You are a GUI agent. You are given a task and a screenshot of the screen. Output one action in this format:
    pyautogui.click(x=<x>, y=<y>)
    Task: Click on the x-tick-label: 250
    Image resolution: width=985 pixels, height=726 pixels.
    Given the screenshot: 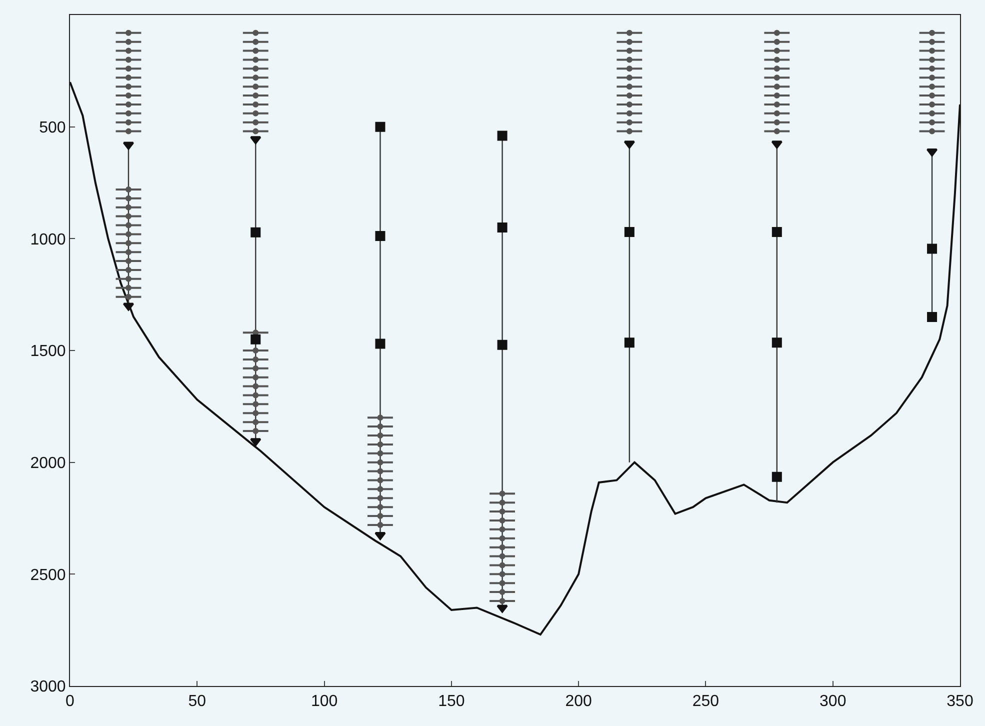 What is the action you would take?
    pyautogui.click(x=706, y=701)
    